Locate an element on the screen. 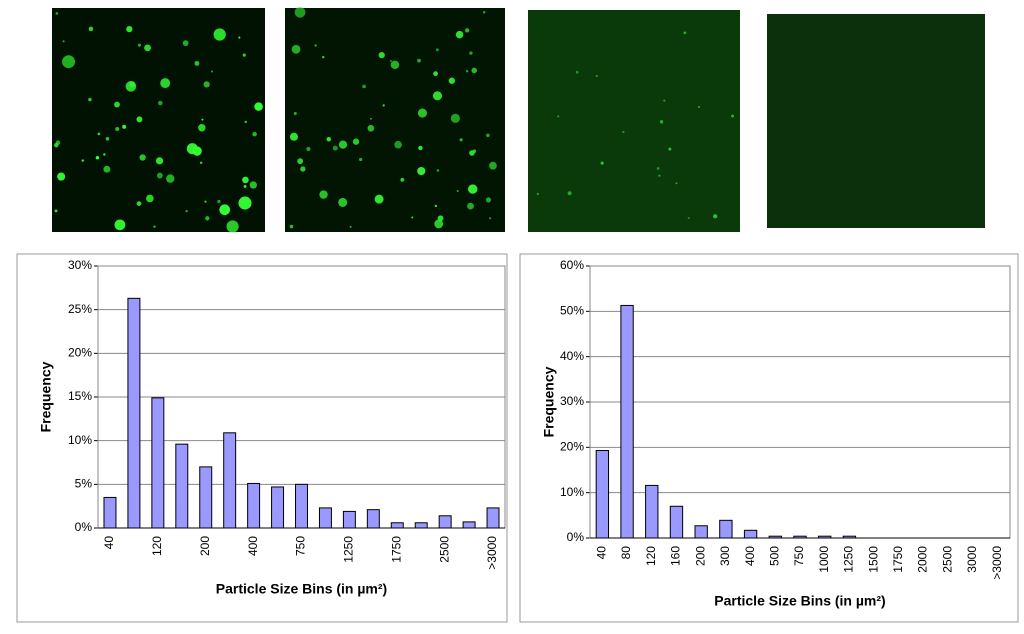 This screenshot has height=634, width=1024. y-axis-title: Frequency is located at coordinates (549, 401).